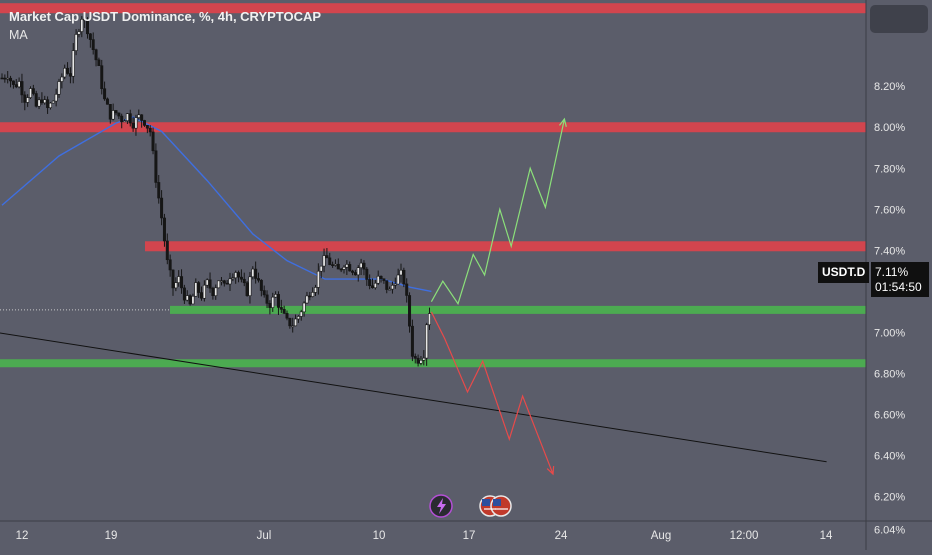 The width and height of the screenshot is (932, 555). What do you see at coordinates (889, 498) in the screenshot?
I see `price-tick-label: 6.20%` at bounding box center [889, 498].